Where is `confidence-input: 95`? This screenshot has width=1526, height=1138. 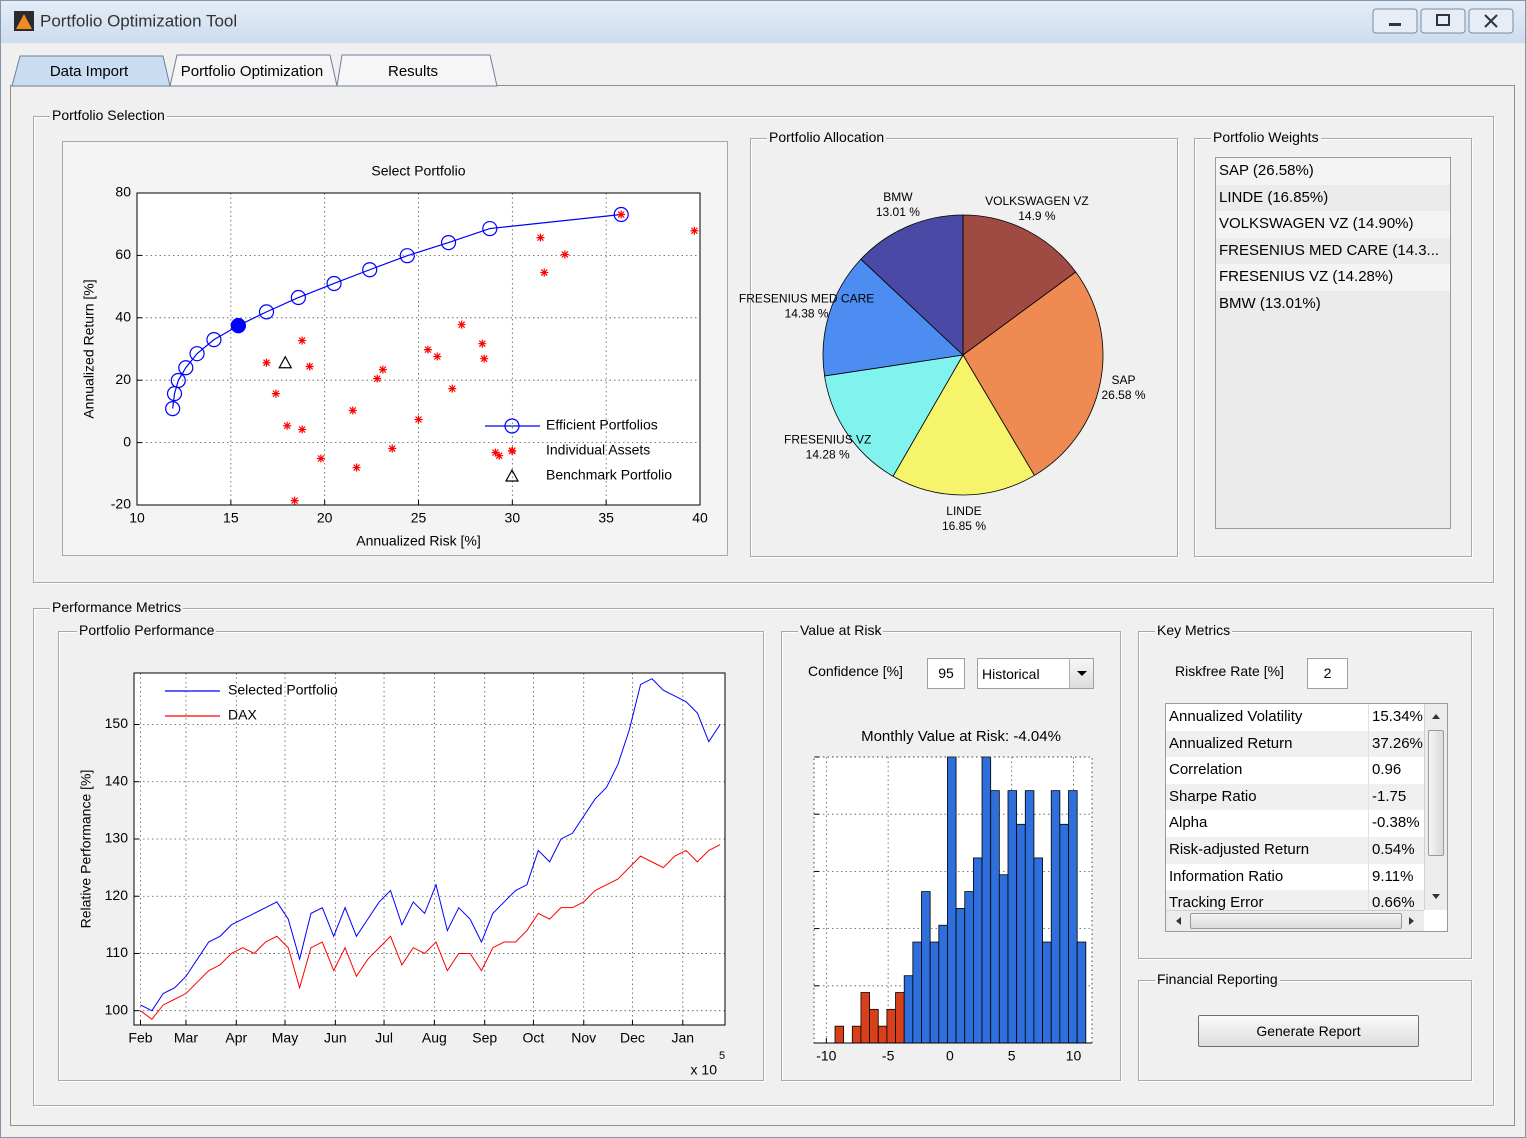
confidence-input: 95 is located at coordinates (946, 673).